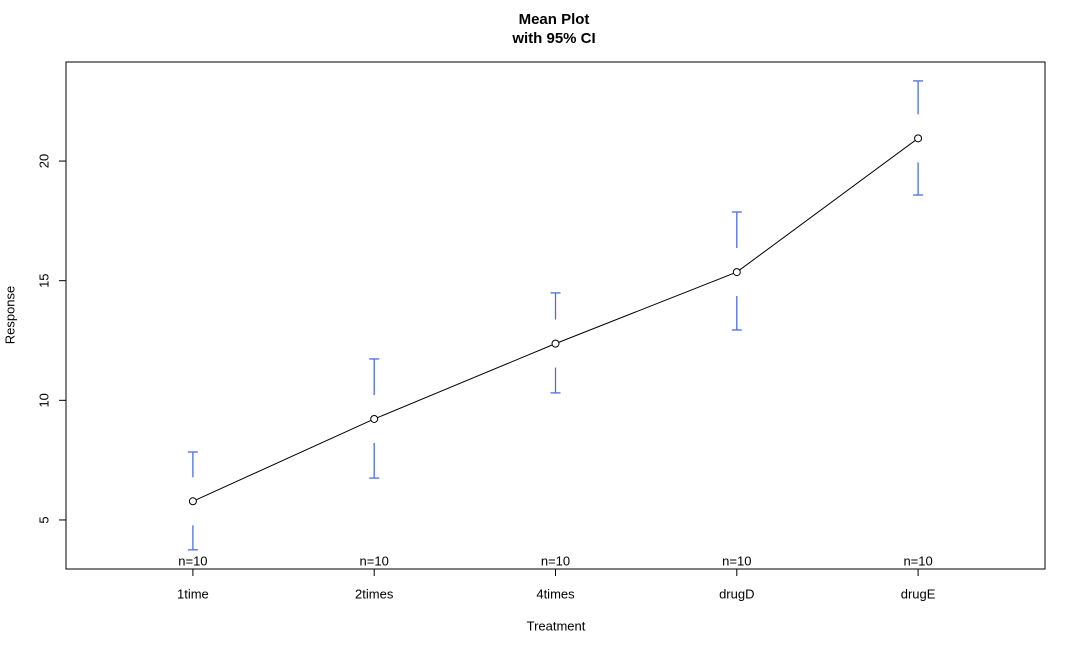 This screenshot has height=652, width=1080. Describe the element at coordinates (553, 38) in the screenshot. I see `chart-subtitle: with 95% CI` at that location.